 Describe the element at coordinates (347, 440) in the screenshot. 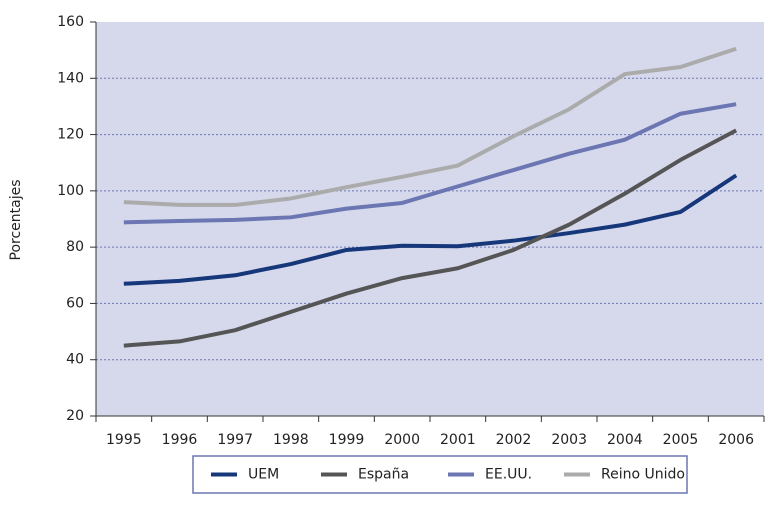

I see `x-tick-label: 1999` at that location.